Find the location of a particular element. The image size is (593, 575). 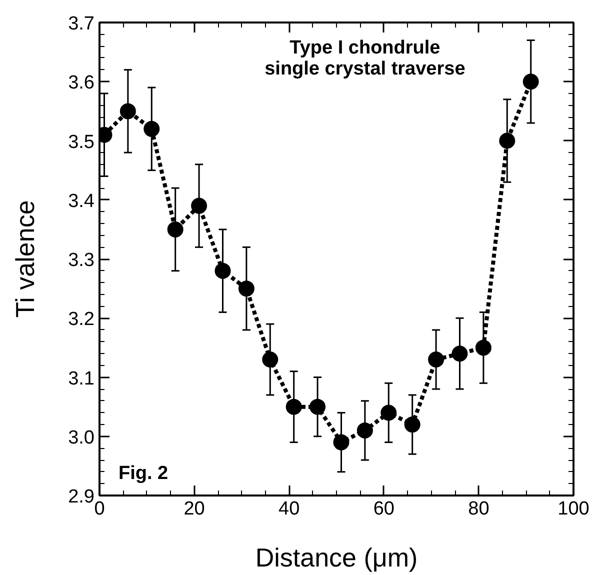

x-tick-label: 60 is located at coordinates (383, 509).